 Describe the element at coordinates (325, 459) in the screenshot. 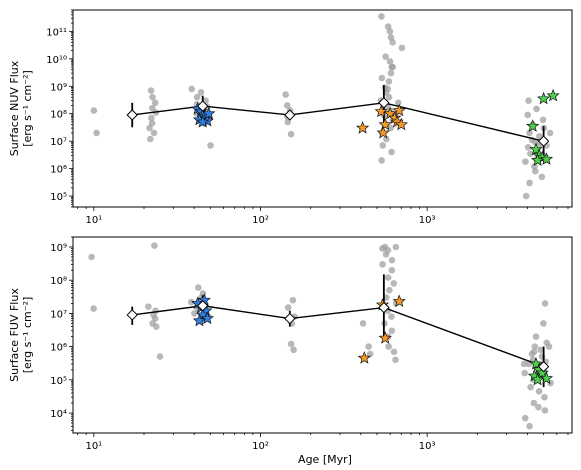

I see `x-axis-label: Age [Myr]` at that location.